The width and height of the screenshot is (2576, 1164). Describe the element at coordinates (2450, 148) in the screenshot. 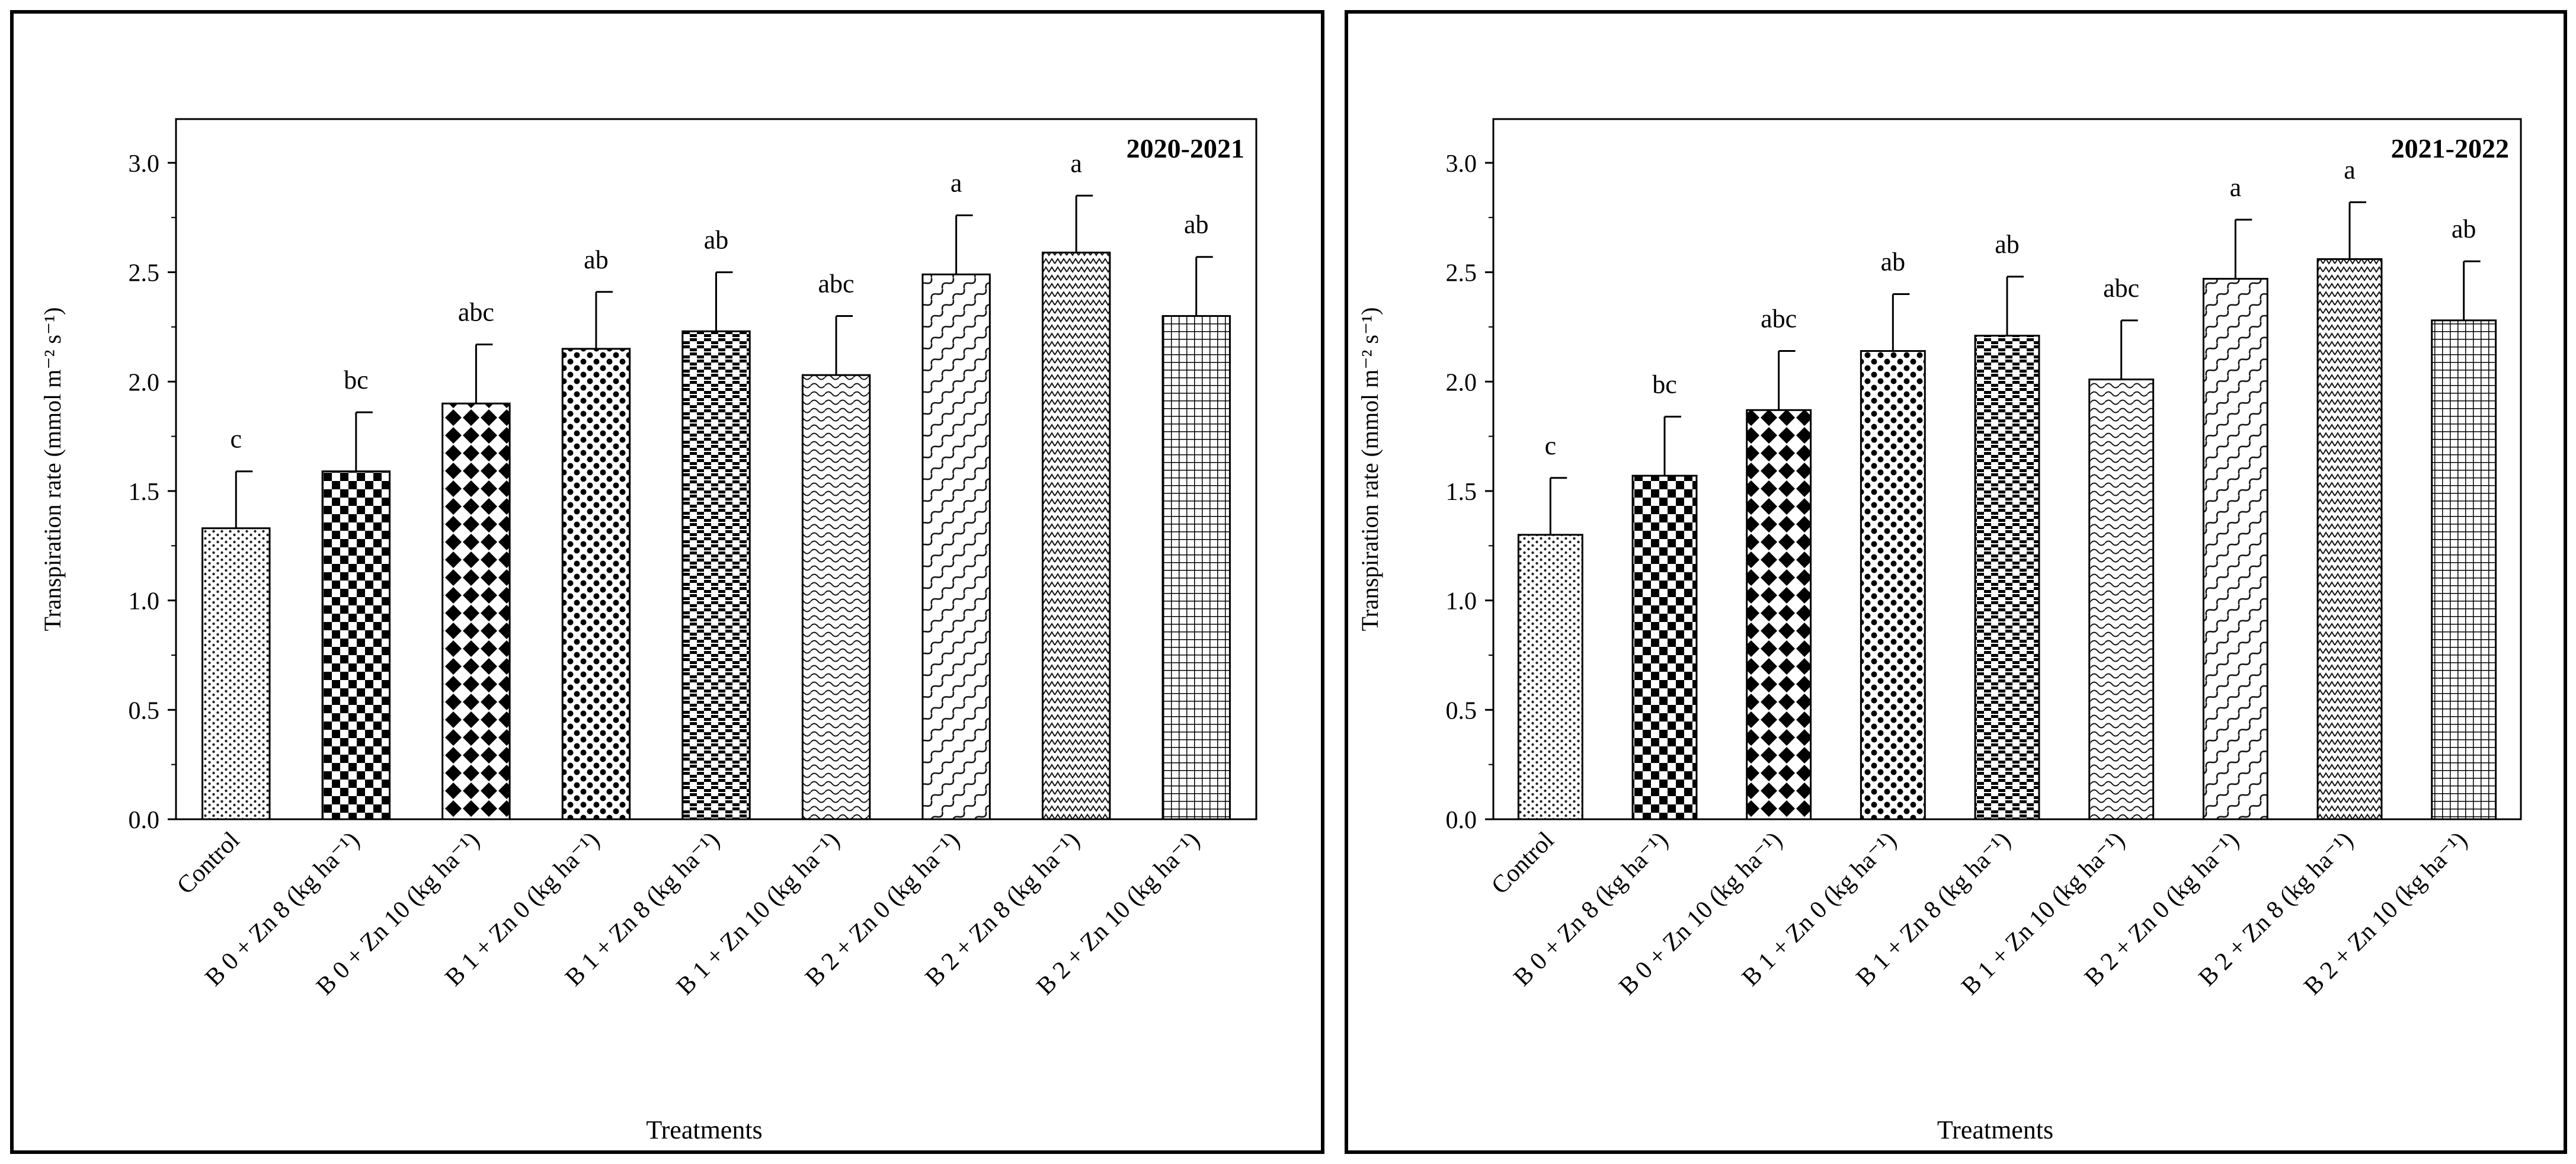

I see `chart-title: 2021-2022` at that location.